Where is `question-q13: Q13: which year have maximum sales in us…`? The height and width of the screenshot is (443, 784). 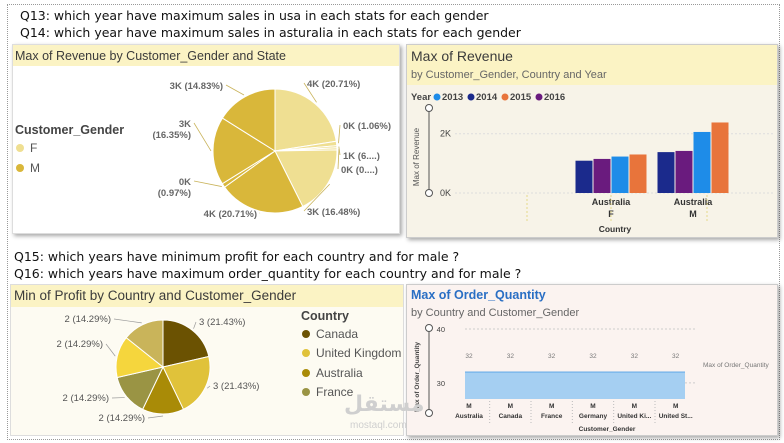 question-q13: Q13: which year have maximum sales in us… is located at coordinates (254, 15).